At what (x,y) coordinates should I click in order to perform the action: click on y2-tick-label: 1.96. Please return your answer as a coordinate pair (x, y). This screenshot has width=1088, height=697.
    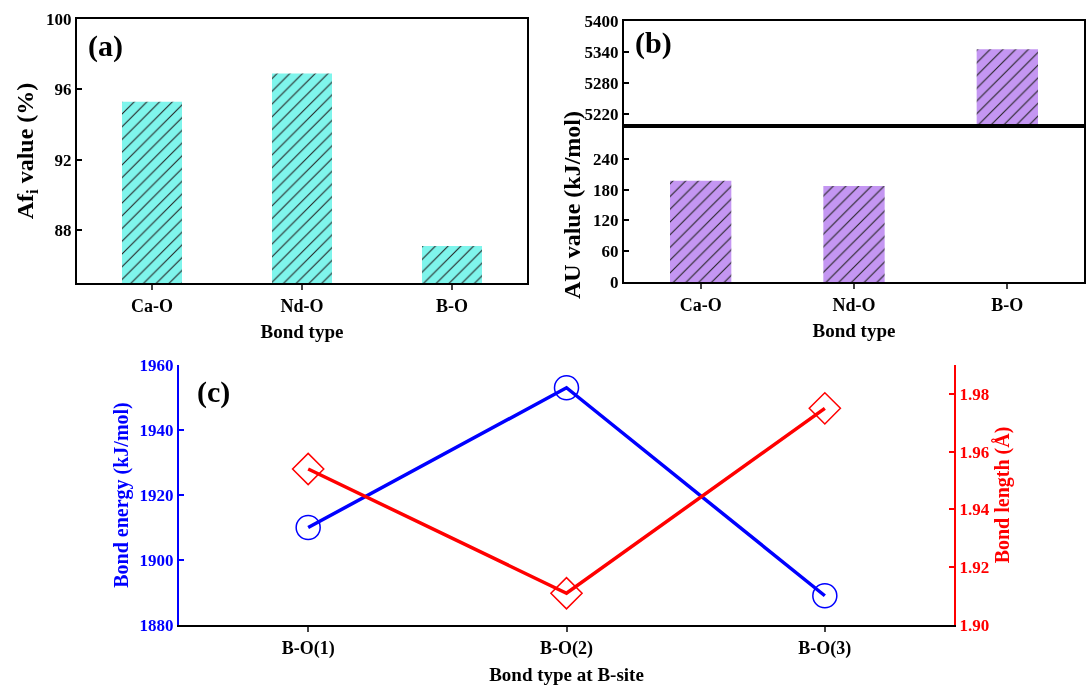
    Looking at the image, I should click on (974, 452).